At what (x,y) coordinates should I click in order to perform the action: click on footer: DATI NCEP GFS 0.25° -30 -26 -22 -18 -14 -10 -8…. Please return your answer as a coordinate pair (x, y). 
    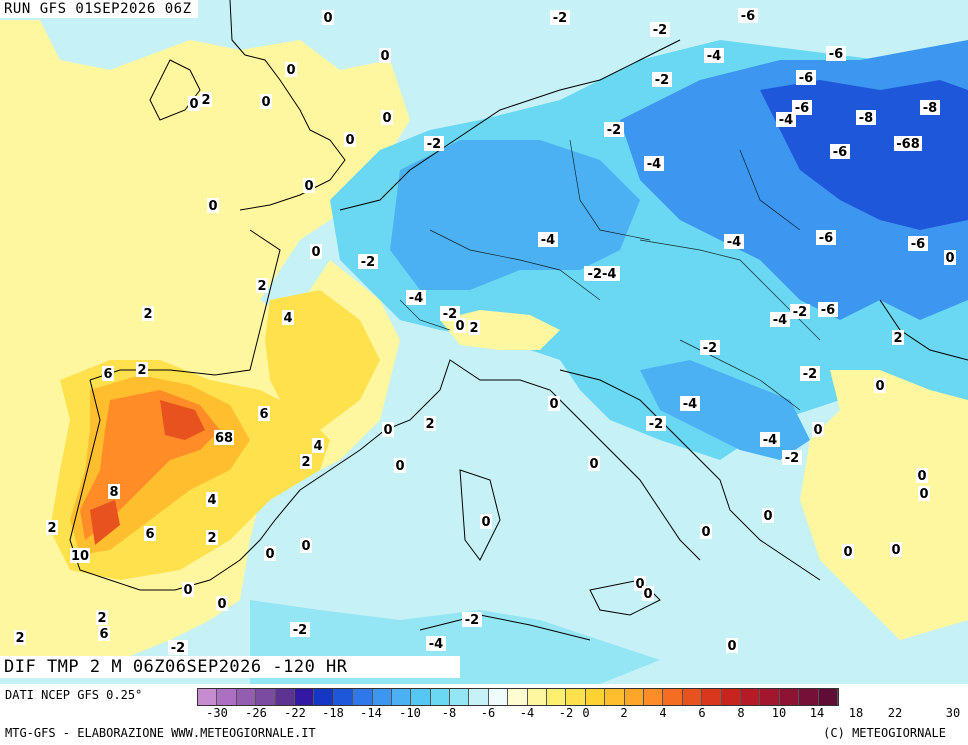
    Looking at the image, I should click on (484, 714).